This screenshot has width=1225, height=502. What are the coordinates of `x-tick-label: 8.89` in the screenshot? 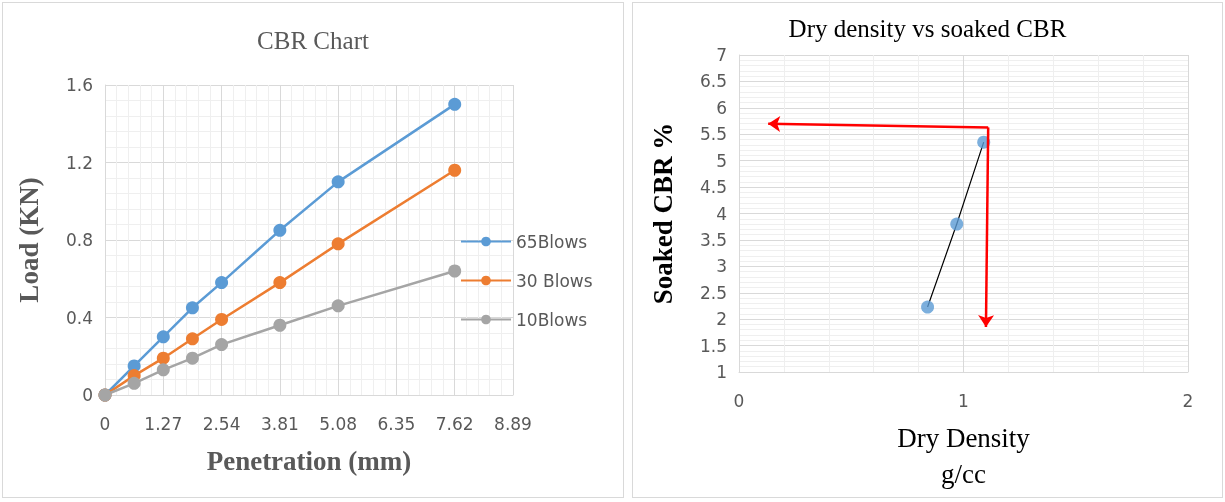 It's located at (513, 423).